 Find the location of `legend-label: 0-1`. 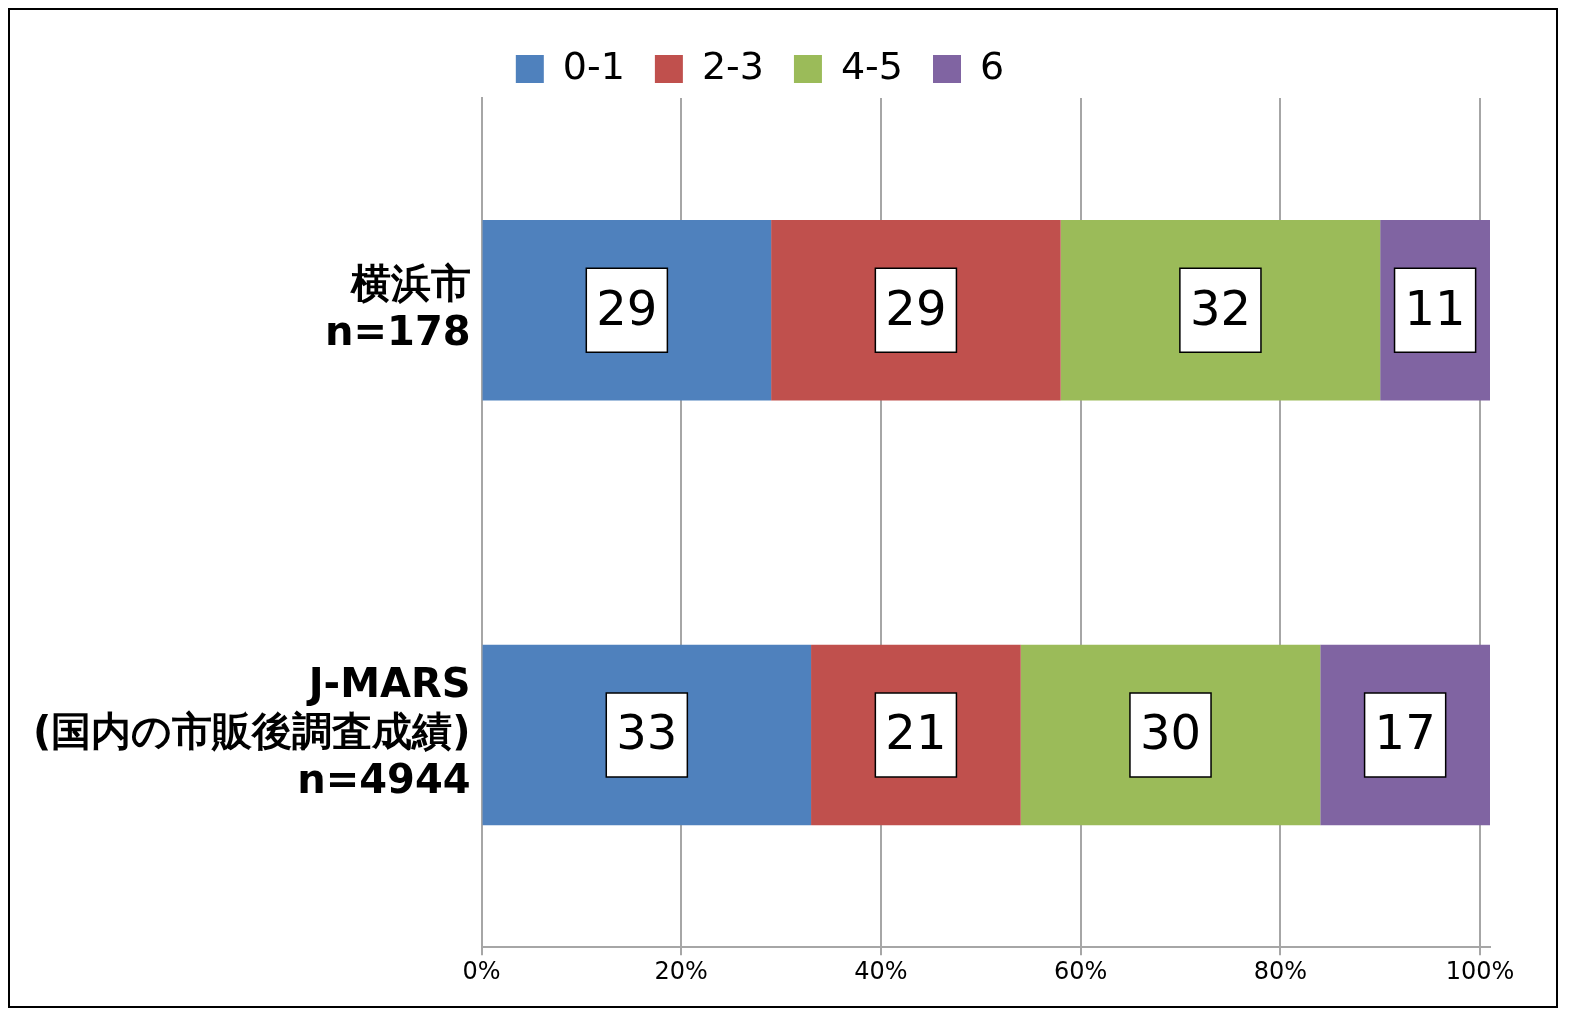

legend-label: 0-1 is located at coordinates (593, 65).